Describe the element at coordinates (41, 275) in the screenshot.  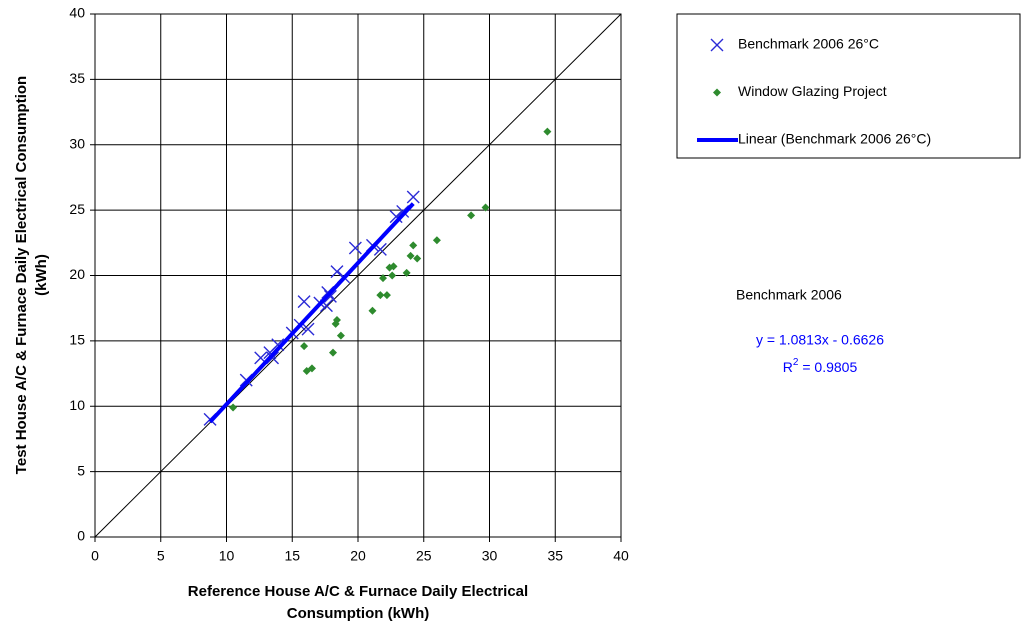
I see `y-axis-title-line: (kWh)` at that location.